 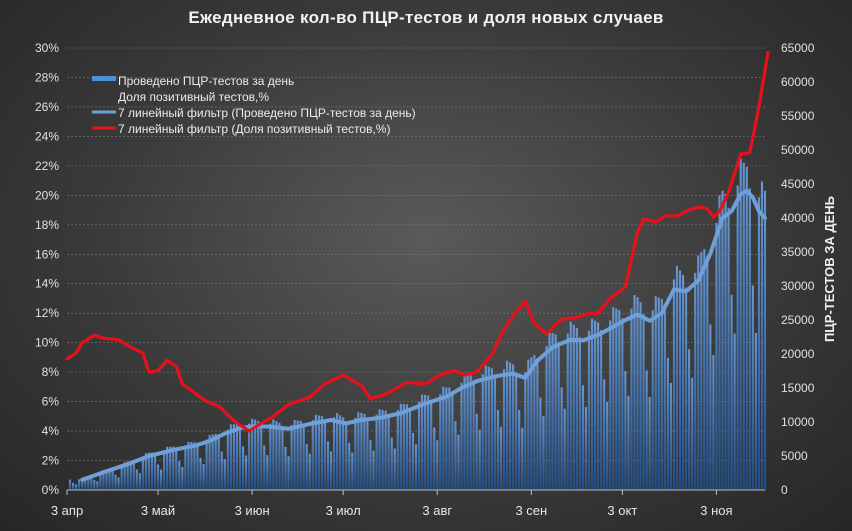 What do you see at coordinates (343, 510) in the screenshot?
I see `x-tick-label: 3 июл` at bounding box center [343, 510].